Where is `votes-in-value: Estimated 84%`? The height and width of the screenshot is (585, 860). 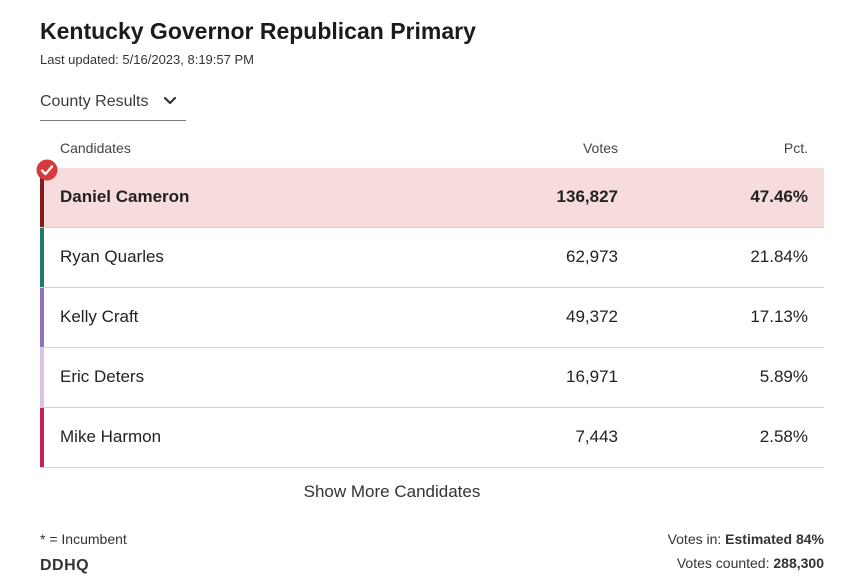 votes-in-value: Estimated 84% is located at coordinates (774, 539).